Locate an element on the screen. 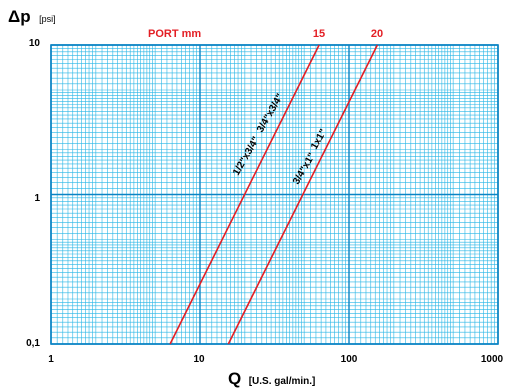  x-axis-unit: [U.S. gal/min.] is located at coordinates (282, 381).